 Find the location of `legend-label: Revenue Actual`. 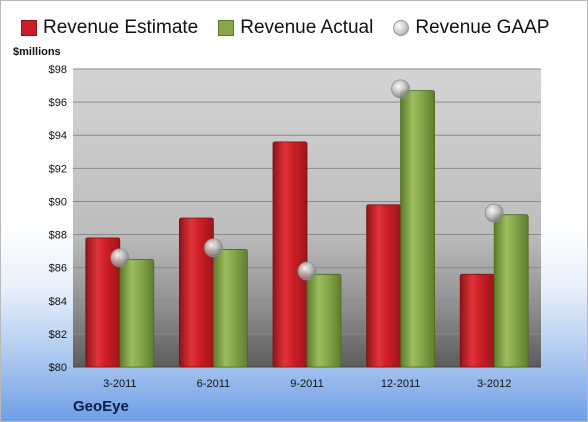

legend-label: Revenue Actual is located at coordinates (307, 27).